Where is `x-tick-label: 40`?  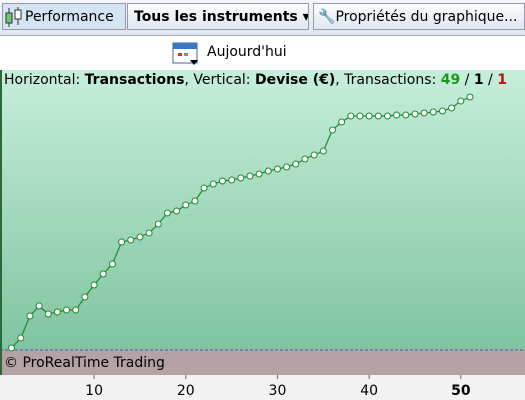 x-tick-label: 40 is located at coordinates (369, 391).